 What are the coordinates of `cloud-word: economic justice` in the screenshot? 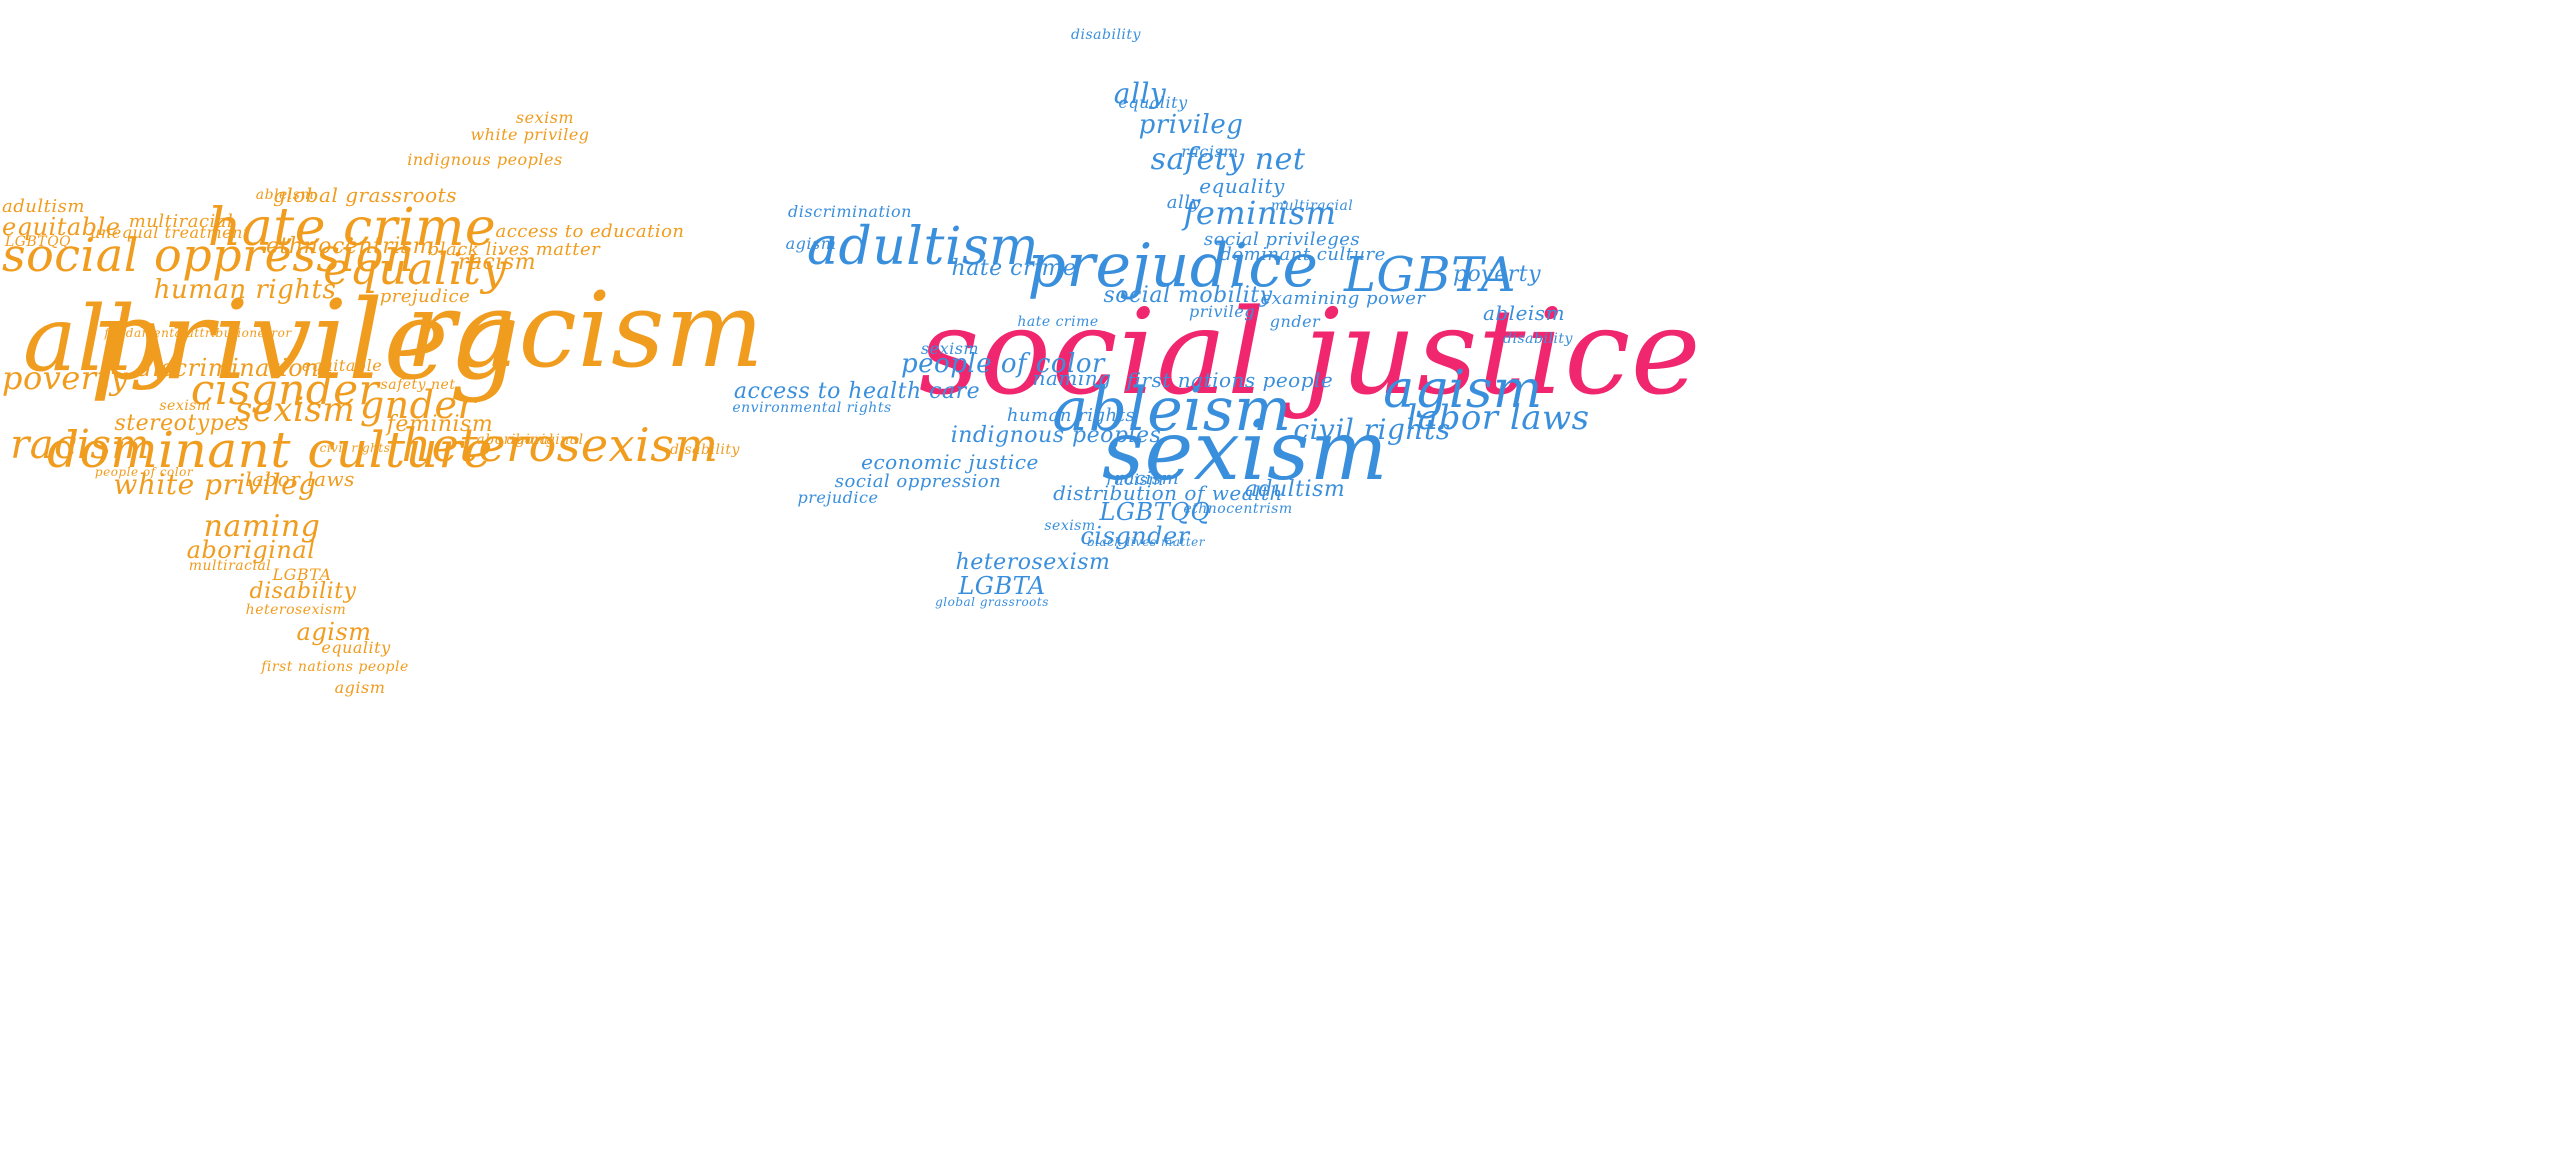 It's located at (950, 462).